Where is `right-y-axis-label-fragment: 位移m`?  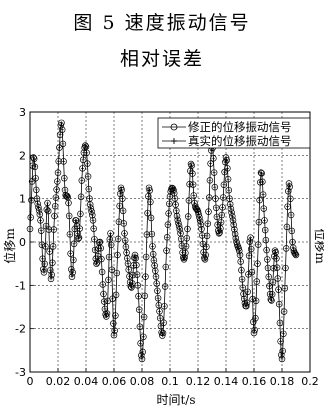
right-y-axis-label-fragment: 位移m is located at coordinates (318, 246).